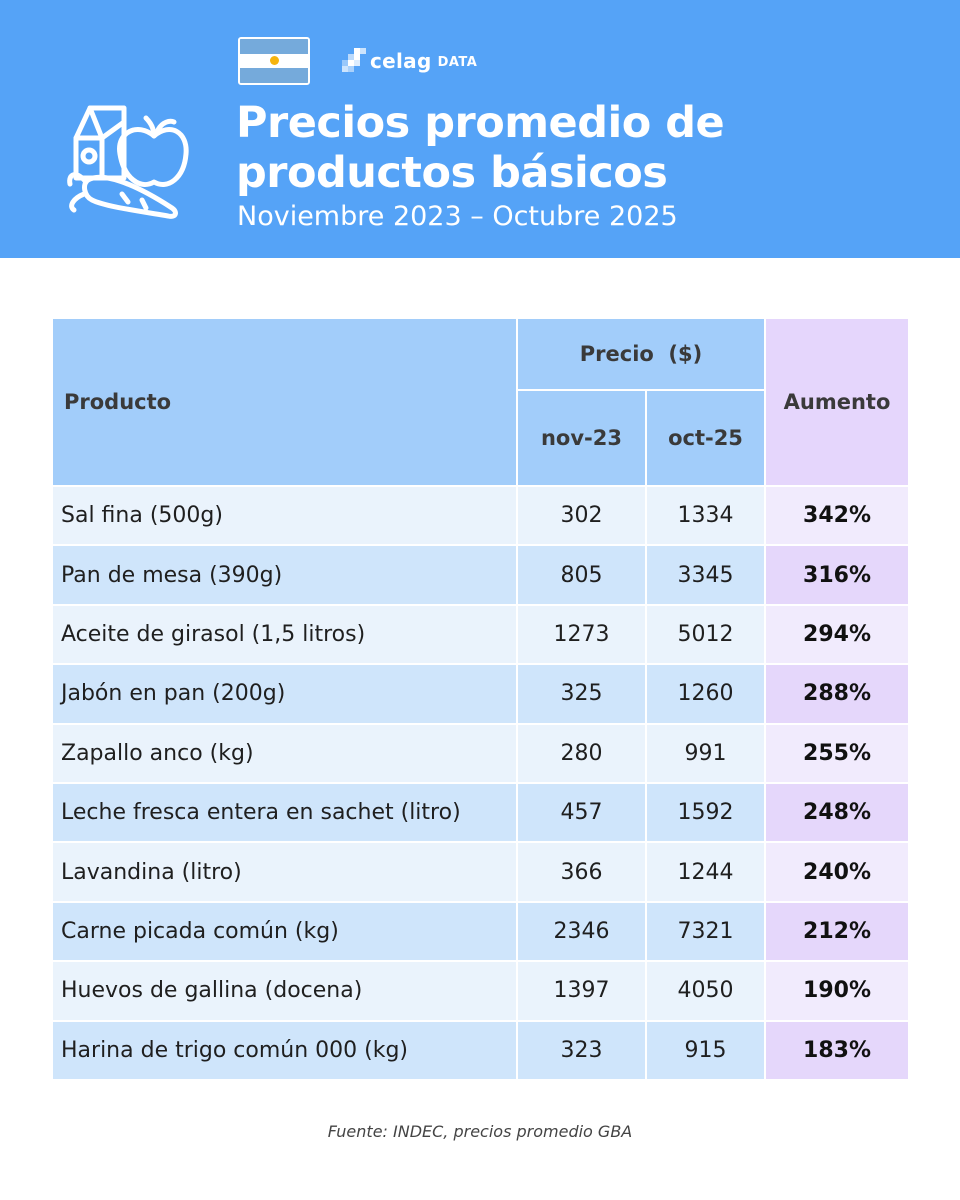 This screenshot has width=960, height=1200. Describe the element at coordinates (480, 123) in the screenshot. I see `title-line-1: Precios promedio de` at that location.